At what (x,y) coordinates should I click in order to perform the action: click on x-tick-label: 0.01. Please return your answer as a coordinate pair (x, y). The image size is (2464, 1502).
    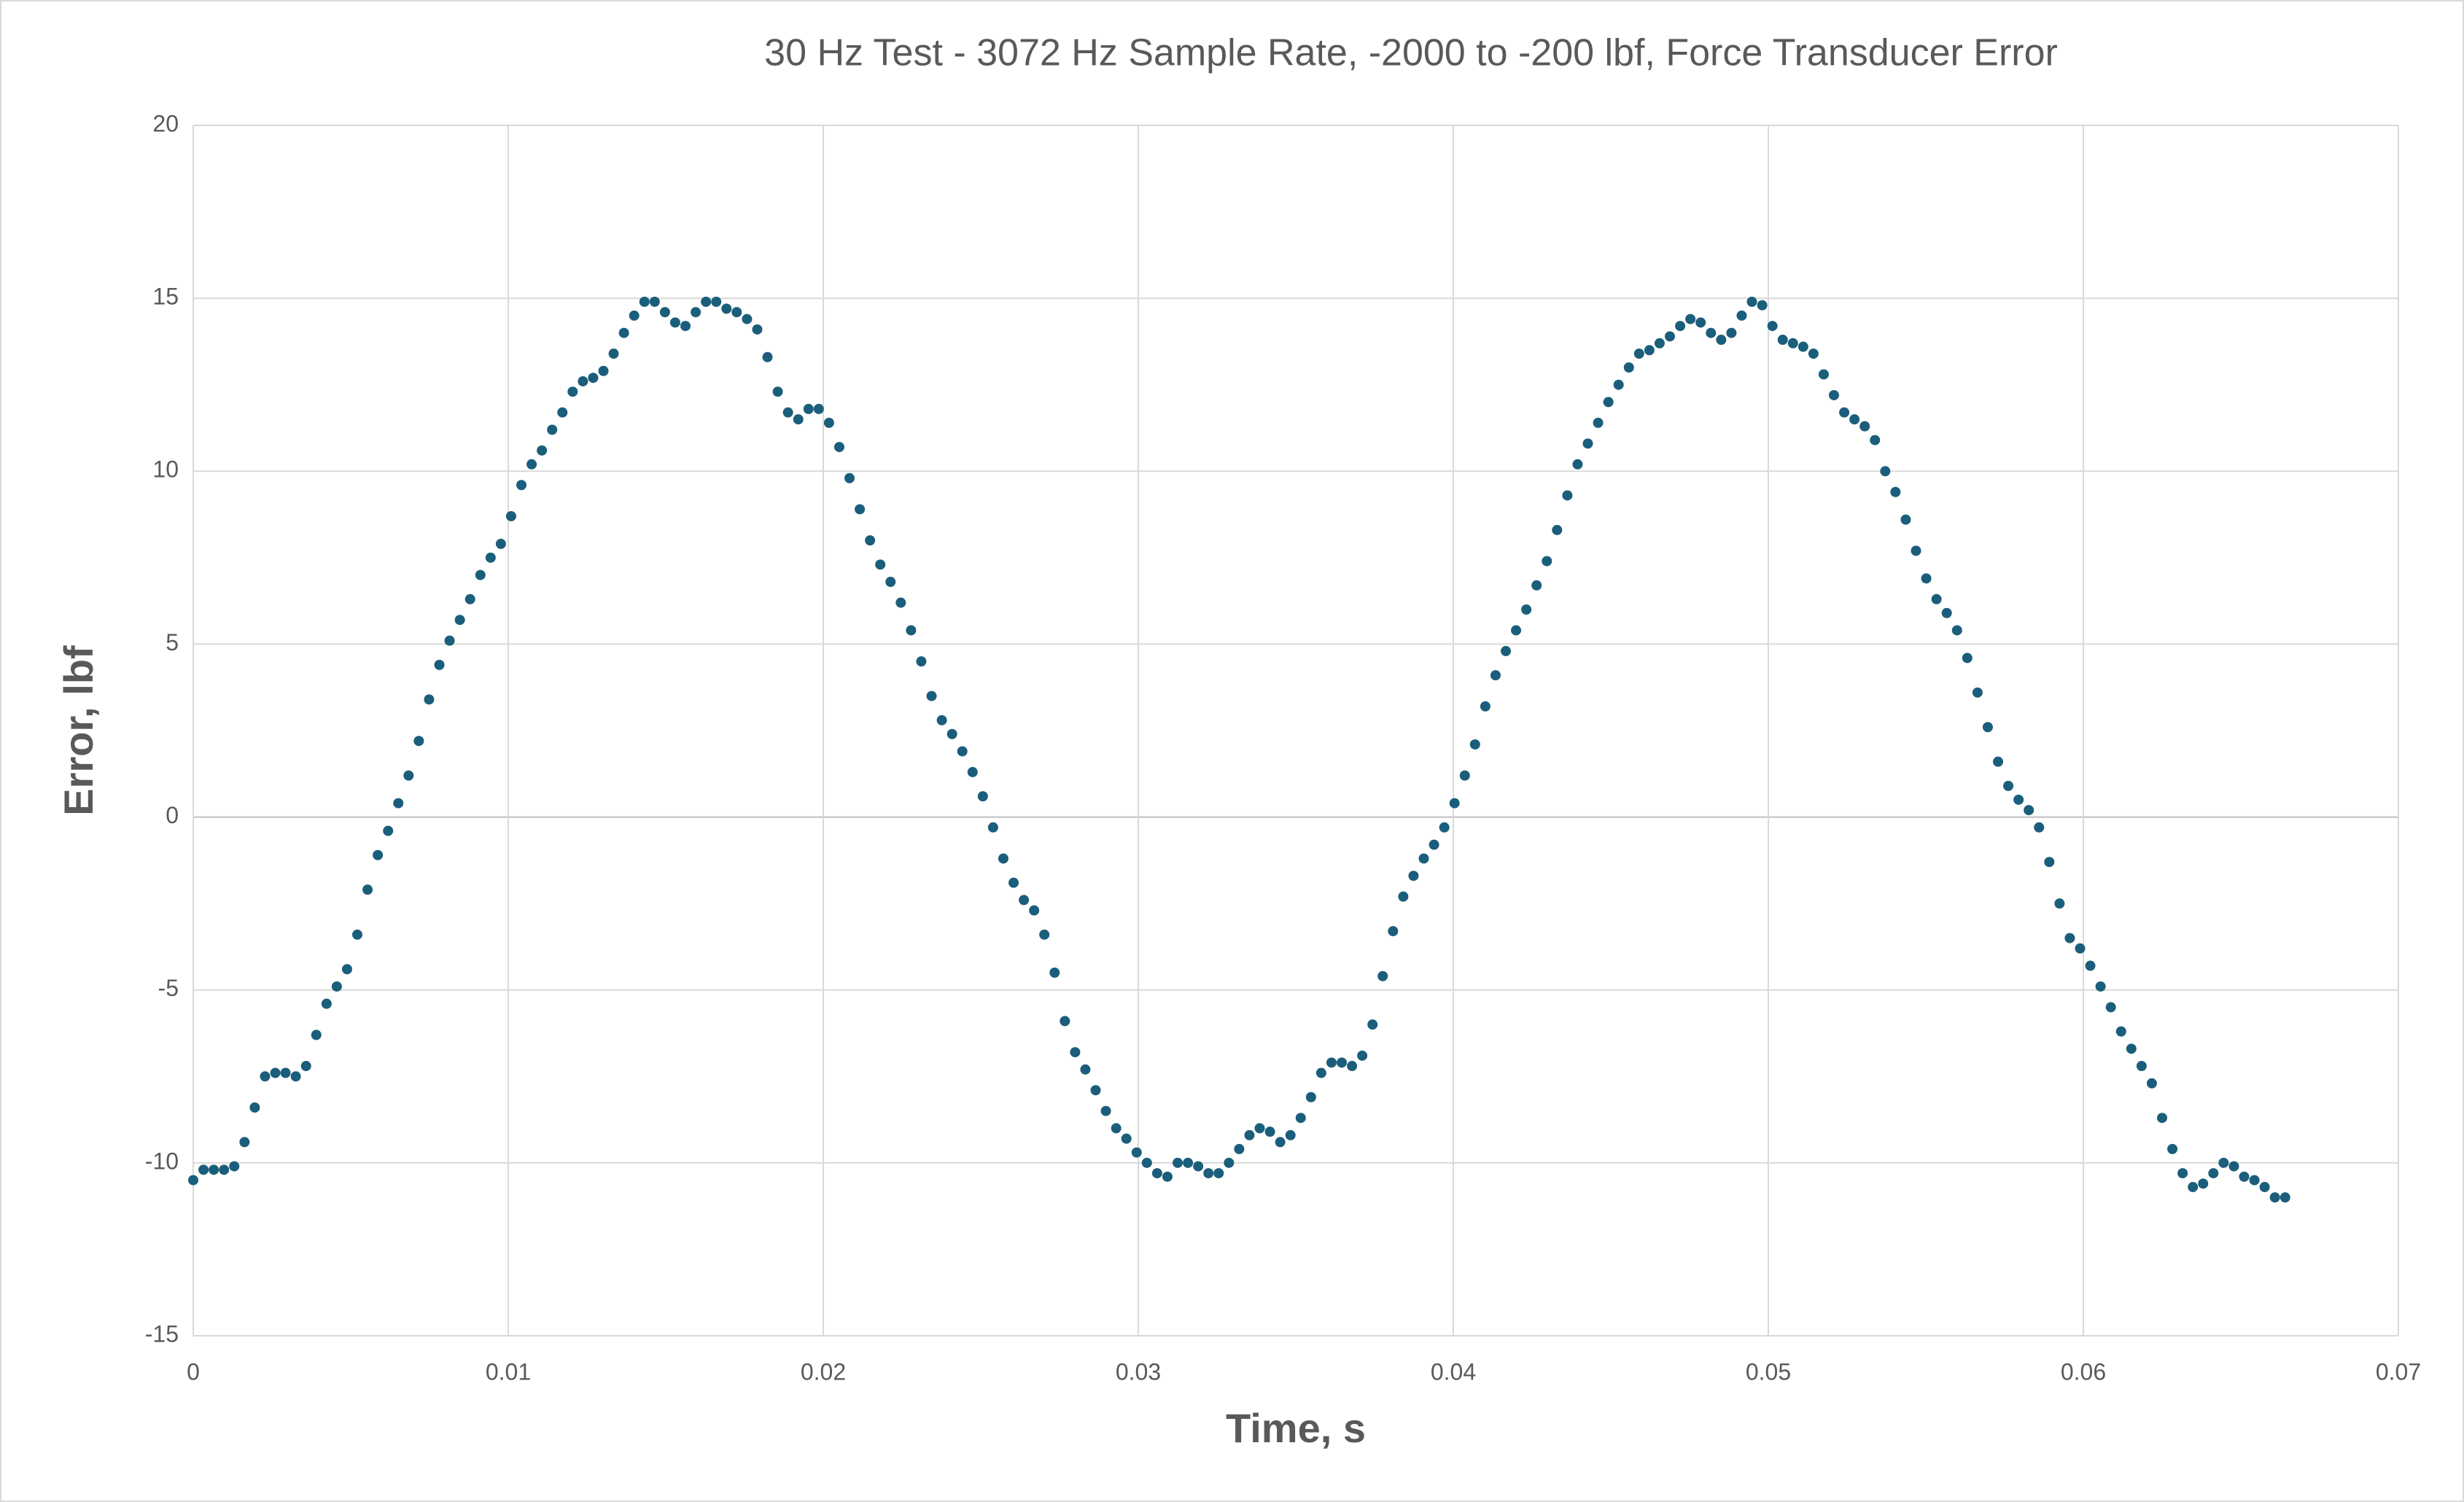
    Looking at the image, I should click on (509, 1371).